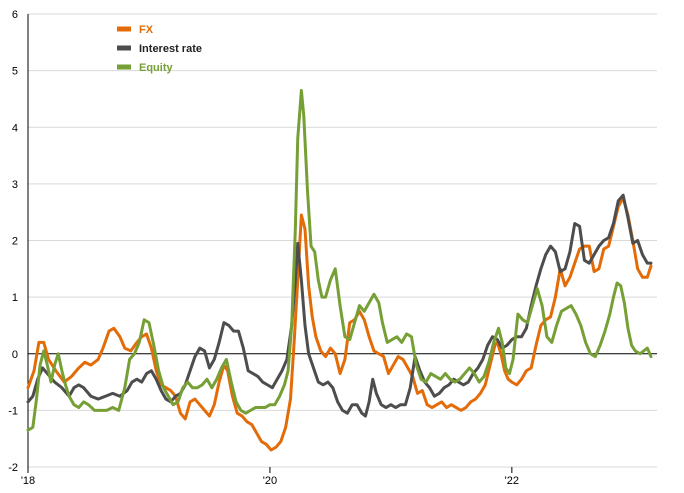  Describe the element at coordinates (156, 68) in the screenshot. I see `legend-label: Equity` at that location.